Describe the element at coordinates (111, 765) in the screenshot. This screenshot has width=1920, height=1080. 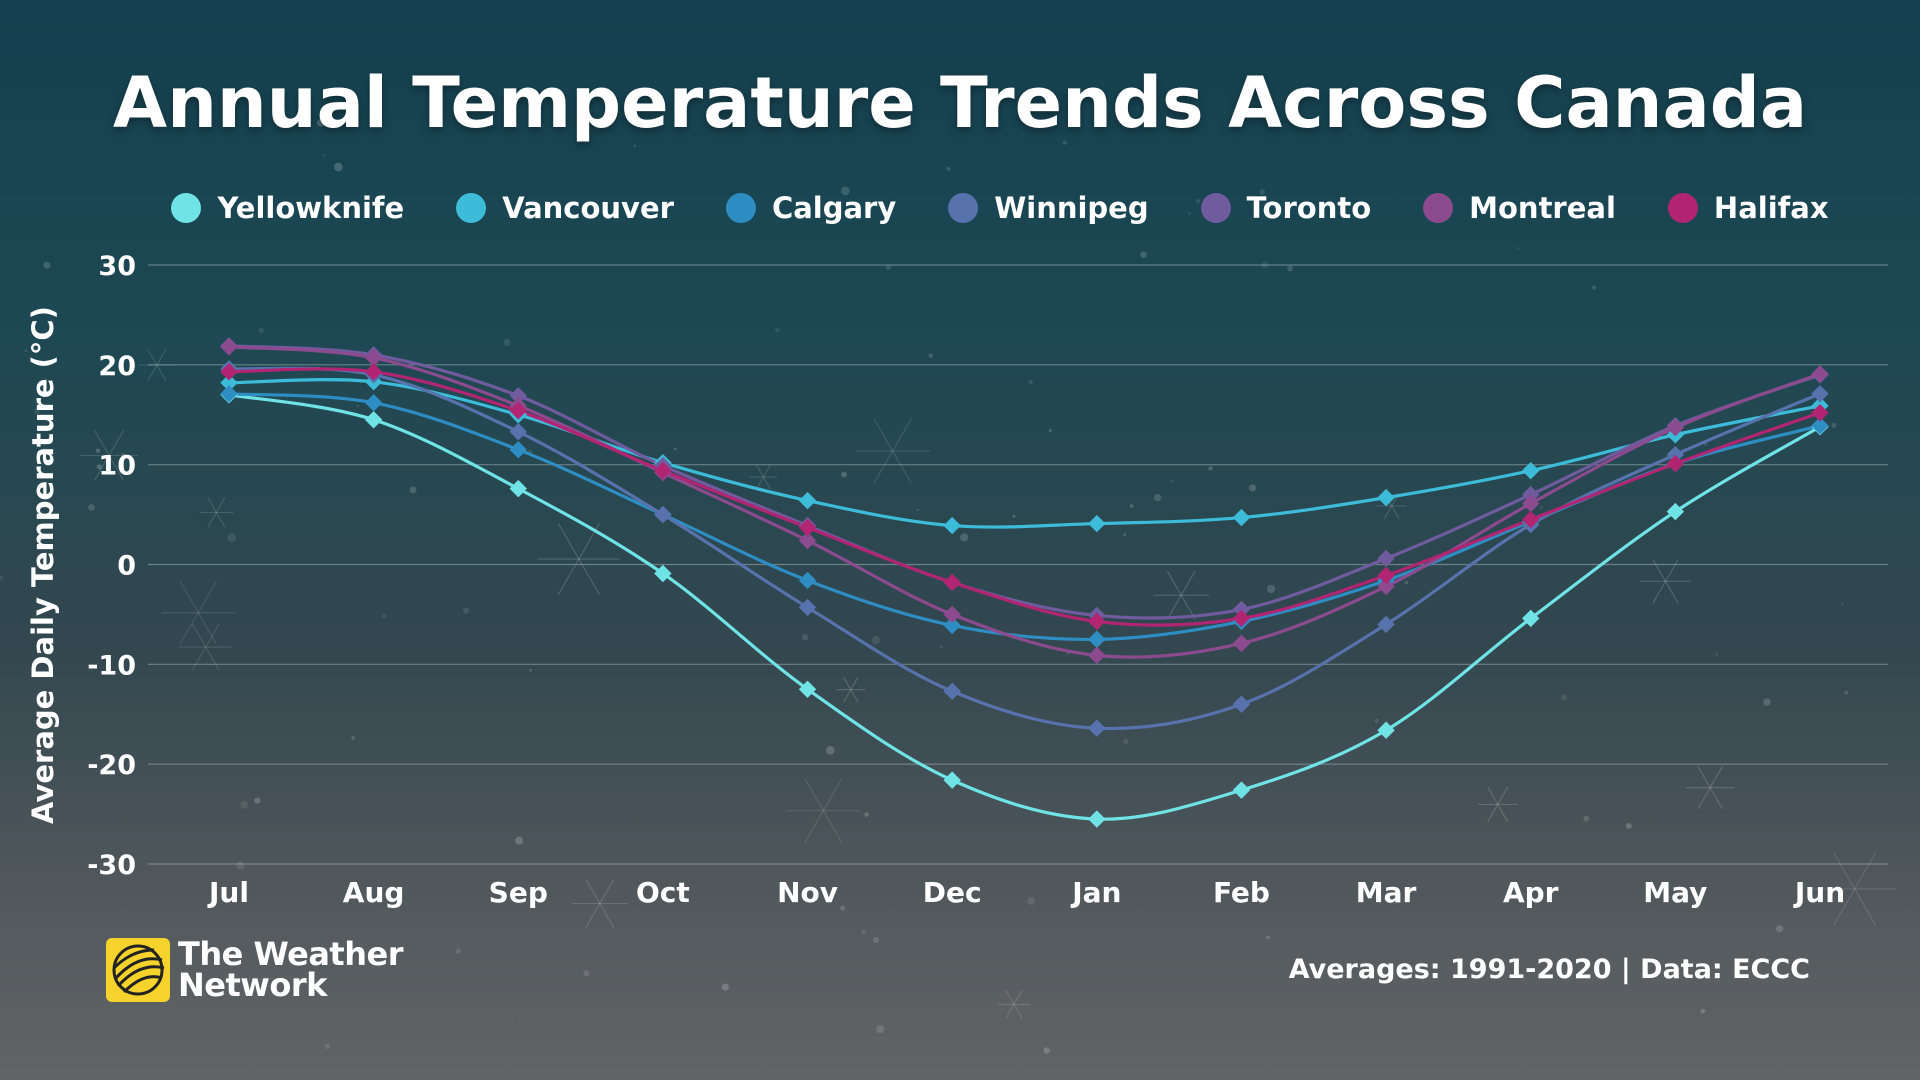
I see `y-tick-label: -20` at that location.